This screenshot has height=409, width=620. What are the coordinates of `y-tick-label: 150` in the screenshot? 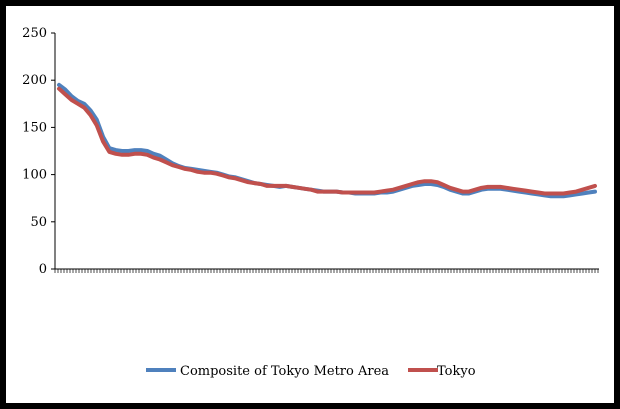 It's located at (34, 127).